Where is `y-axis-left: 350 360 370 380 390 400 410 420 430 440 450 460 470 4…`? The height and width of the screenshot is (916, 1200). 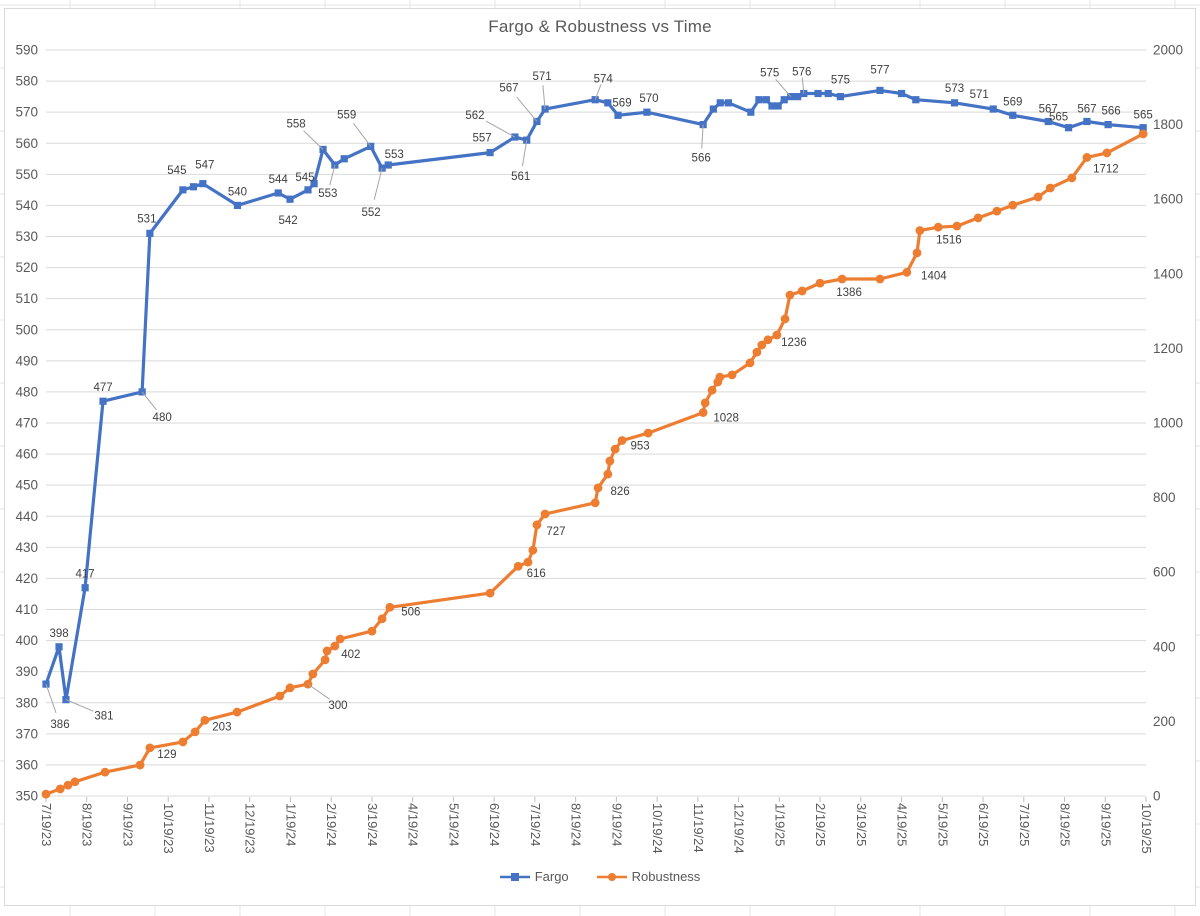
y-axis-left: 350 360 370 380 390 400 410 420 430 440 450 460 470 4… is located at coordinates (26, 423).